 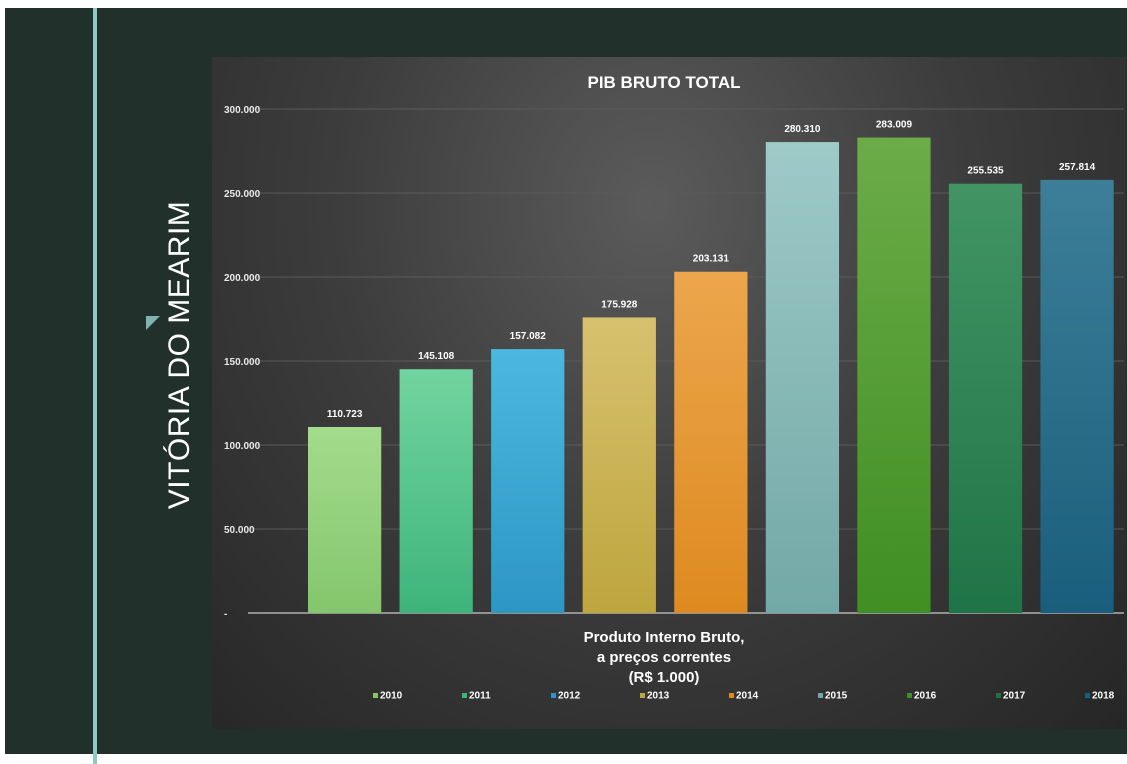 What do you see at coordinates (436, 356) in the screenshot?
I see `data-label-2011: 145.108` at bounding box center [436, 356].